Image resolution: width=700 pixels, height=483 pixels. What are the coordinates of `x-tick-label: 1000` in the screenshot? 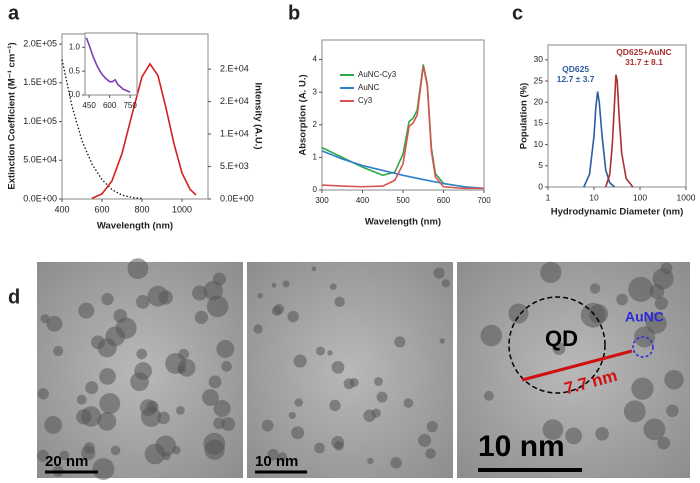 It's located at (182, 209).